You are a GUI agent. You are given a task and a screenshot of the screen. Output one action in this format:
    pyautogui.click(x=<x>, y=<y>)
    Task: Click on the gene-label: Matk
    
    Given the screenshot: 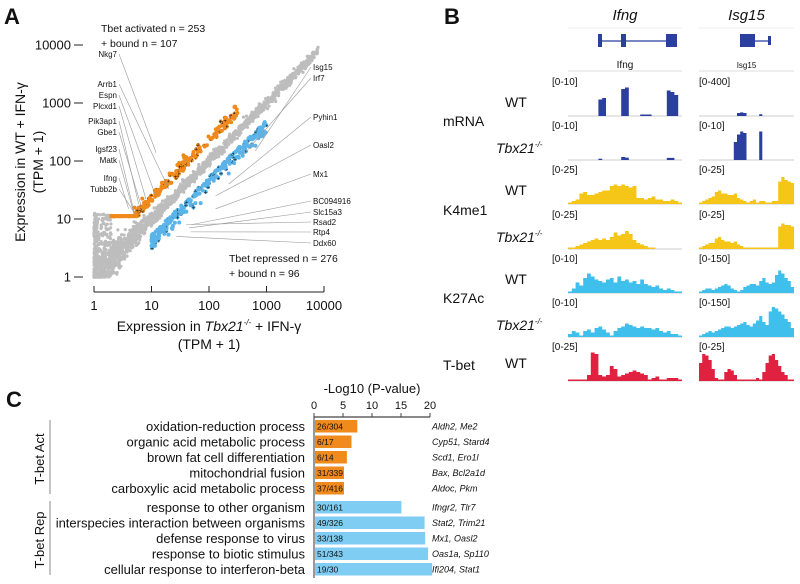 What is the action you would take?
    pyautogui.click(x=109, y=160)
    